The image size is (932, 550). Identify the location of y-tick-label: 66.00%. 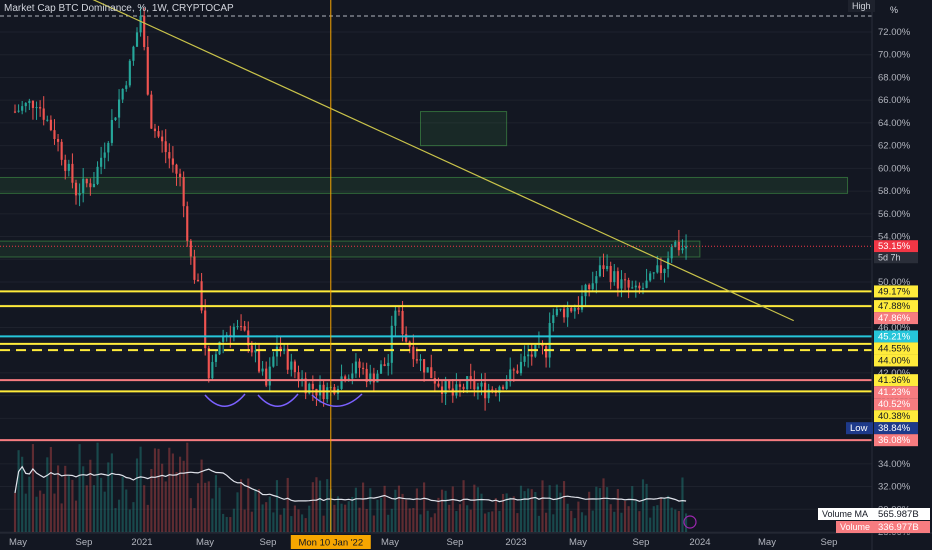
(894, 100).